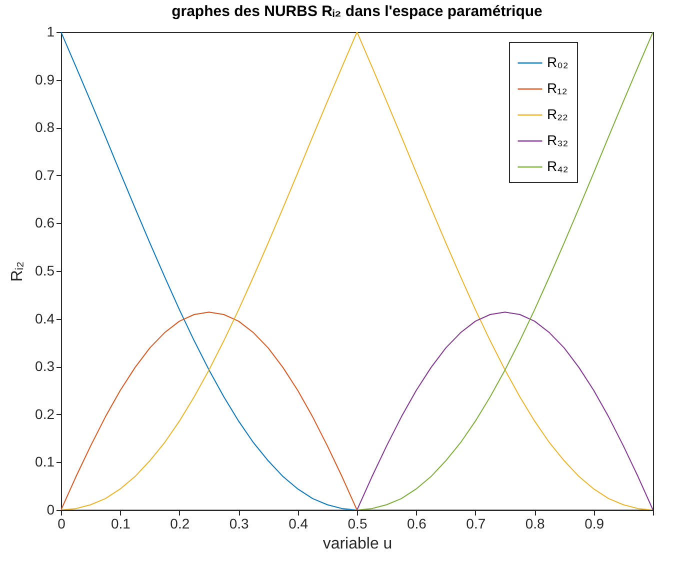 The height and width of the screenshot is (567, 676). What do you see at coordinates (62, 524) in the screenshot?
I see `x-tick-label: 0` at bounding box center [62, 524].